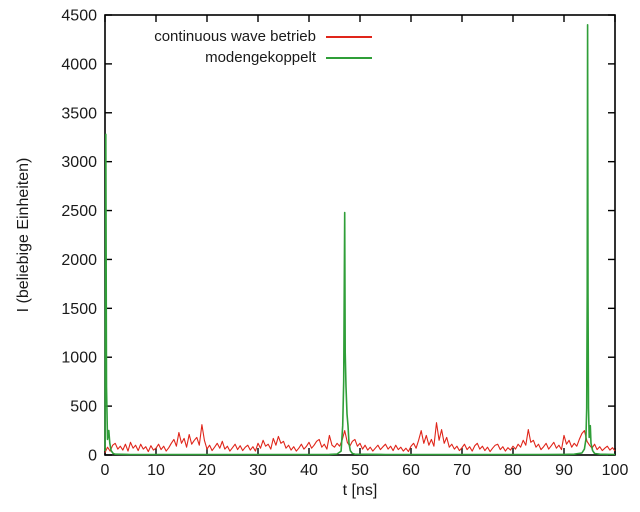  Describe the element at coordinates (258, 470) in the screenshot. I see `x-tick-label: 30` at that location.